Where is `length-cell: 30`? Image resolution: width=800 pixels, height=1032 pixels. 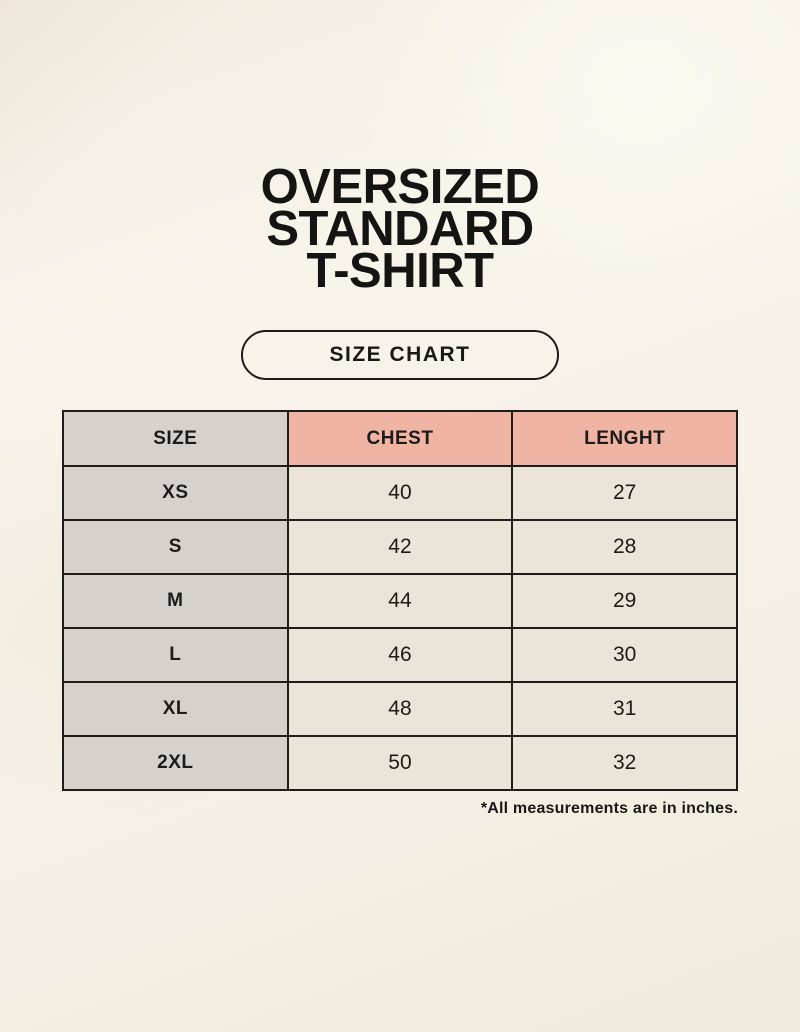 length-cell: 30 is located at coordinates (624, 655).